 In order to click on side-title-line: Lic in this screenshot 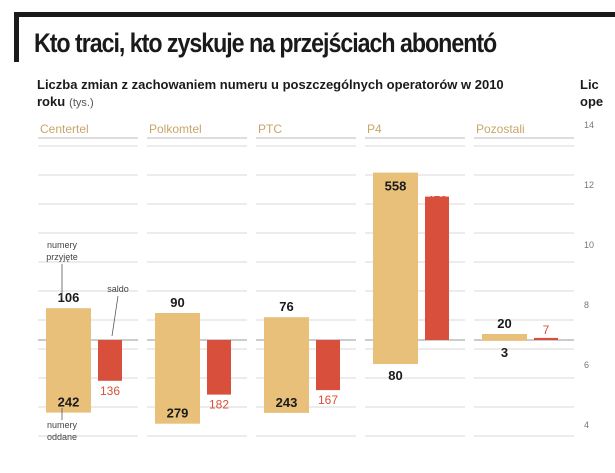, I will do `click(589, 84)`.